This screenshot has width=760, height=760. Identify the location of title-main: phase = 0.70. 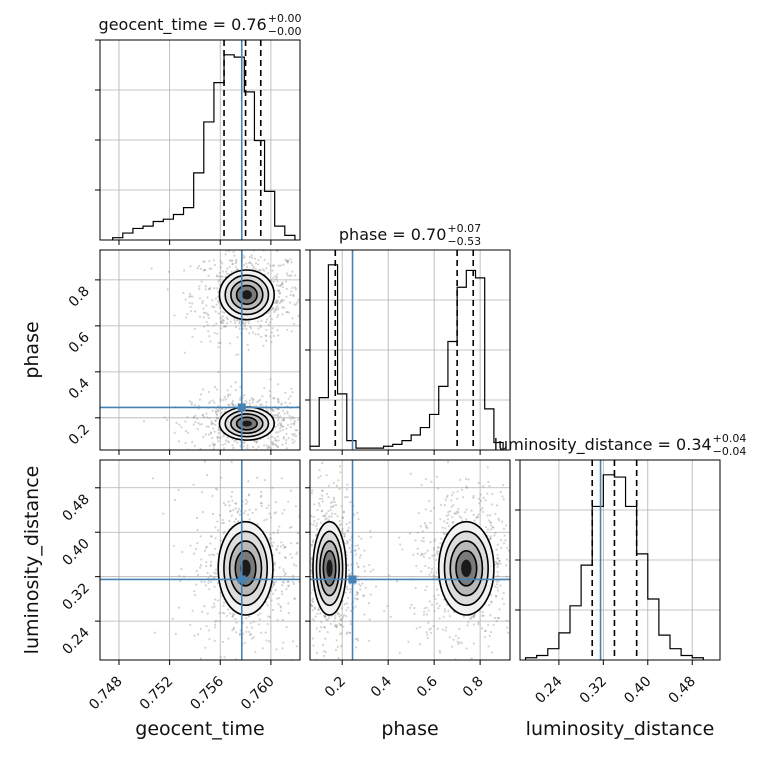
(392, 234).